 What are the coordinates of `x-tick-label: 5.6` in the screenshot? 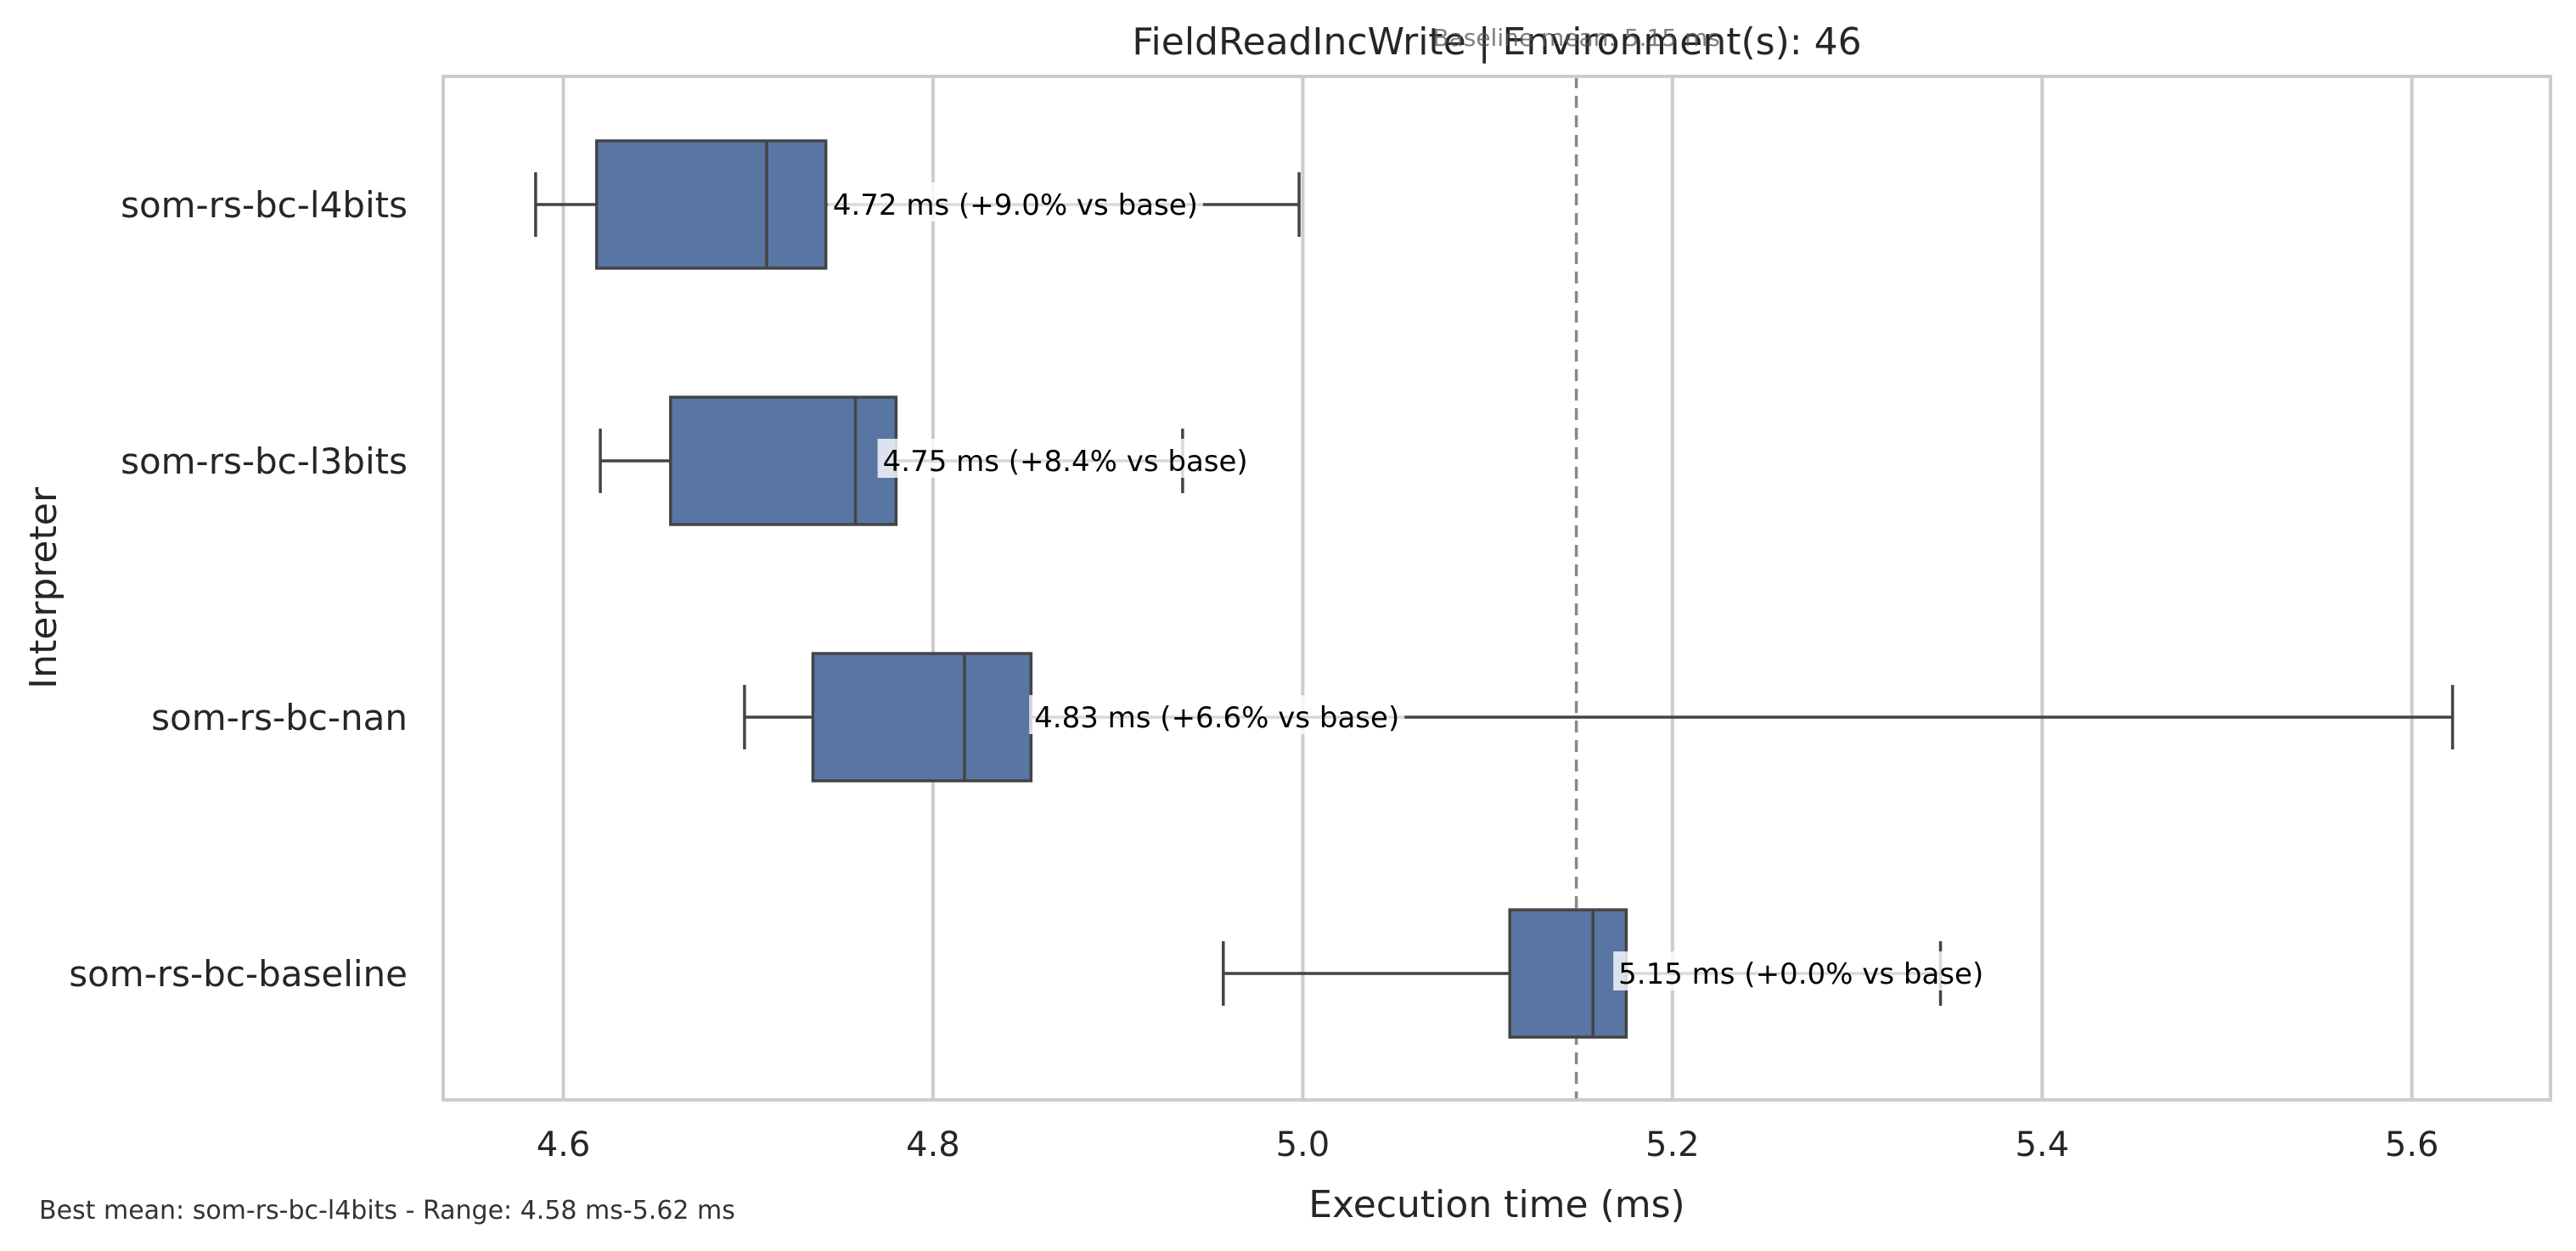 It's located at (2412, 1144).